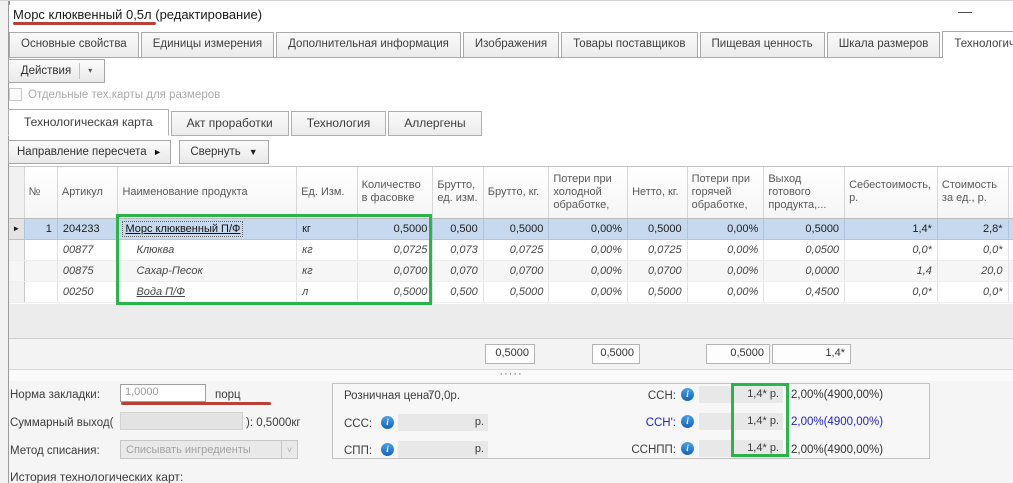  What do you see at coordinates (804, 229) in the screenshot?
I see `cell-output: 0,5000` at bounding box center [804, 229].